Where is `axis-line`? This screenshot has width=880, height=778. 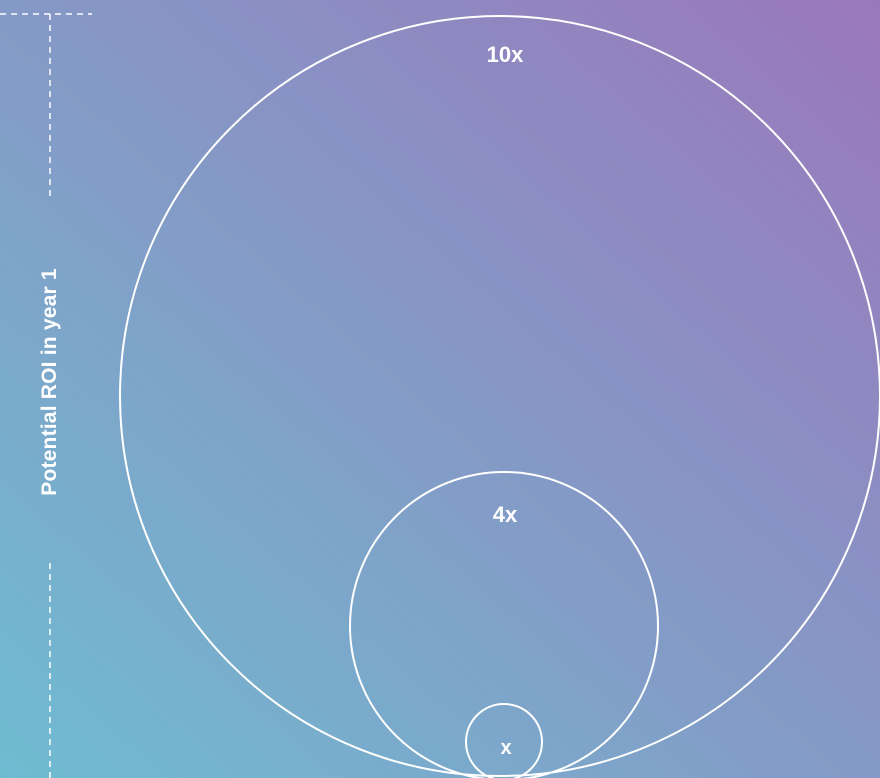
axis-line is located at coordinates (46, 395).